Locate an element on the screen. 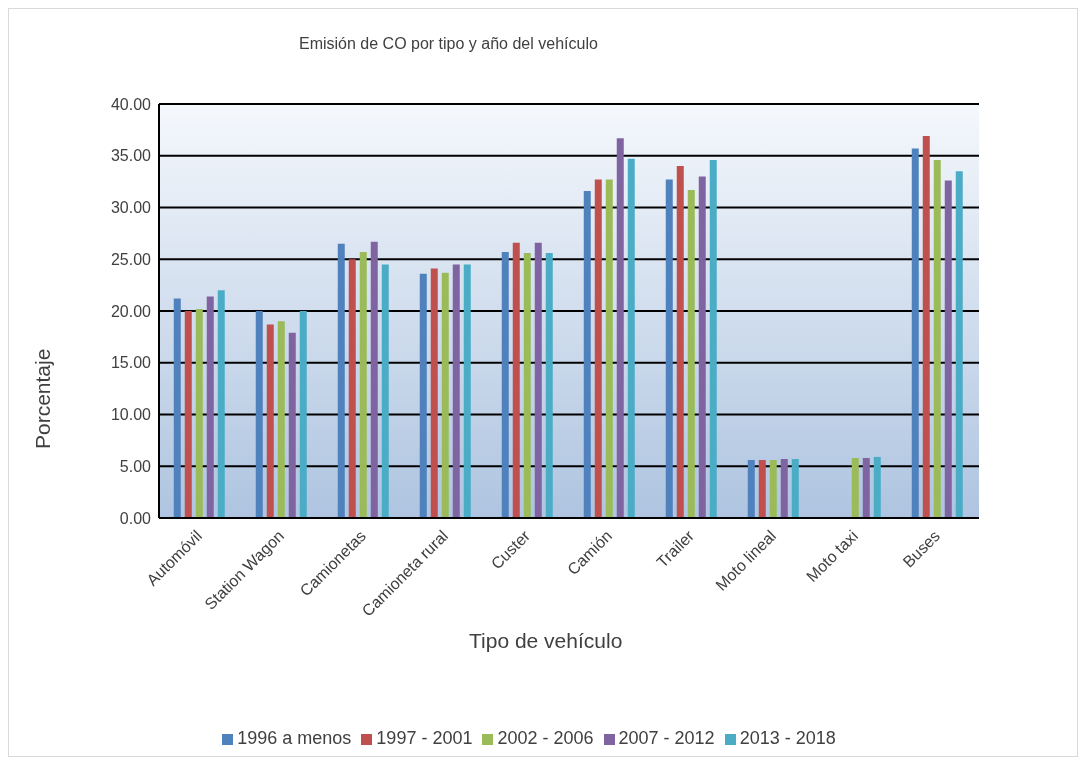 Image resolution: width=1084 pixels, height=763 pixels. y-axis-title: Porcentaje is located at coordinates (42, 398).